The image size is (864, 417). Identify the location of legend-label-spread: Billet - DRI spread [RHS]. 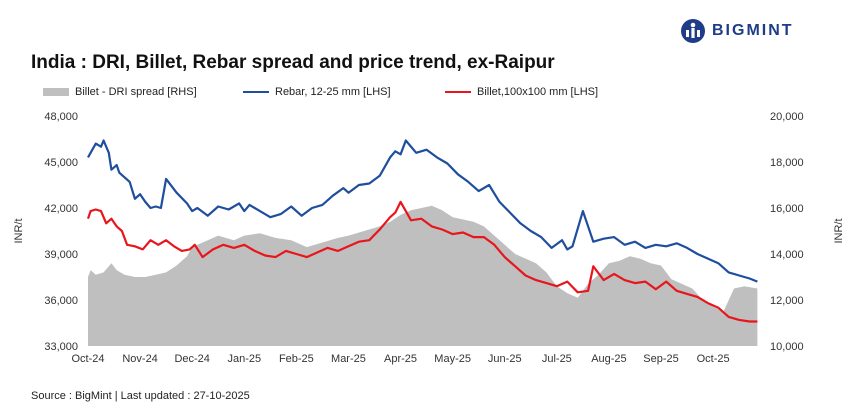
(136, 92).